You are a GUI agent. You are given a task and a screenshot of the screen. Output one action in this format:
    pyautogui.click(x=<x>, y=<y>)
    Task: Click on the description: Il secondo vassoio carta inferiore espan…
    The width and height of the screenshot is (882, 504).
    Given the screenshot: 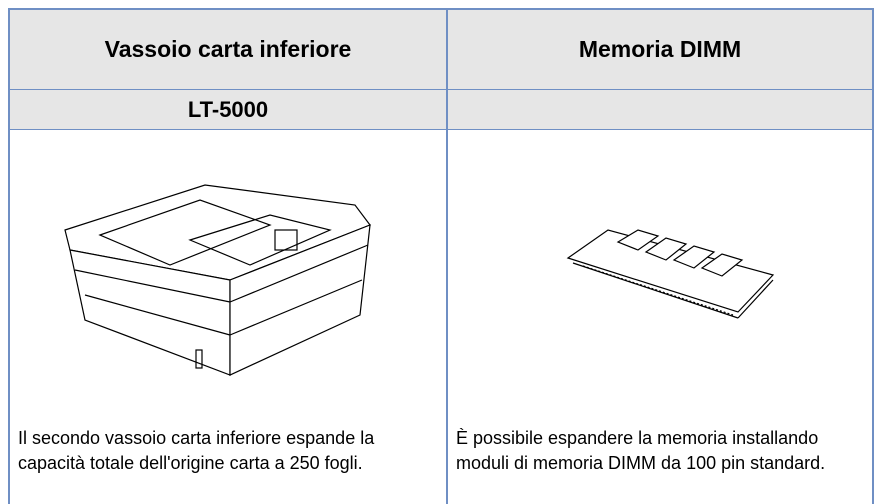 What is the action you would take?
    pyautogui.click(x=228, y=462)
    